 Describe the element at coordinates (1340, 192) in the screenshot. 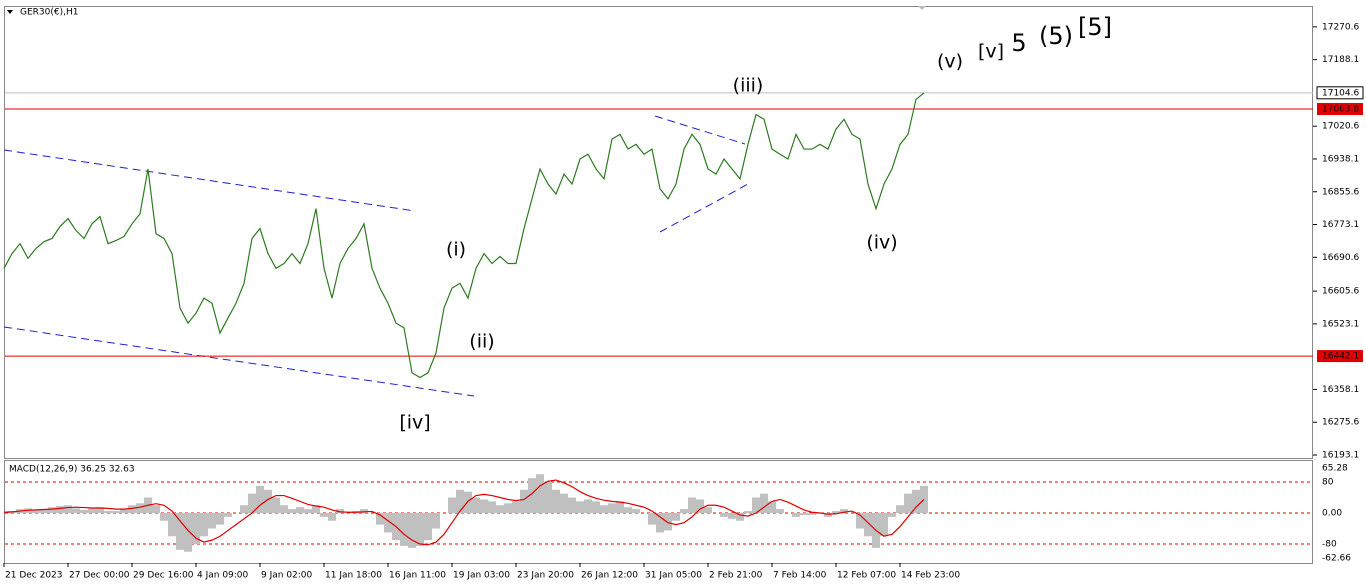

I see `y-tick-label: 16855.6` at that location.